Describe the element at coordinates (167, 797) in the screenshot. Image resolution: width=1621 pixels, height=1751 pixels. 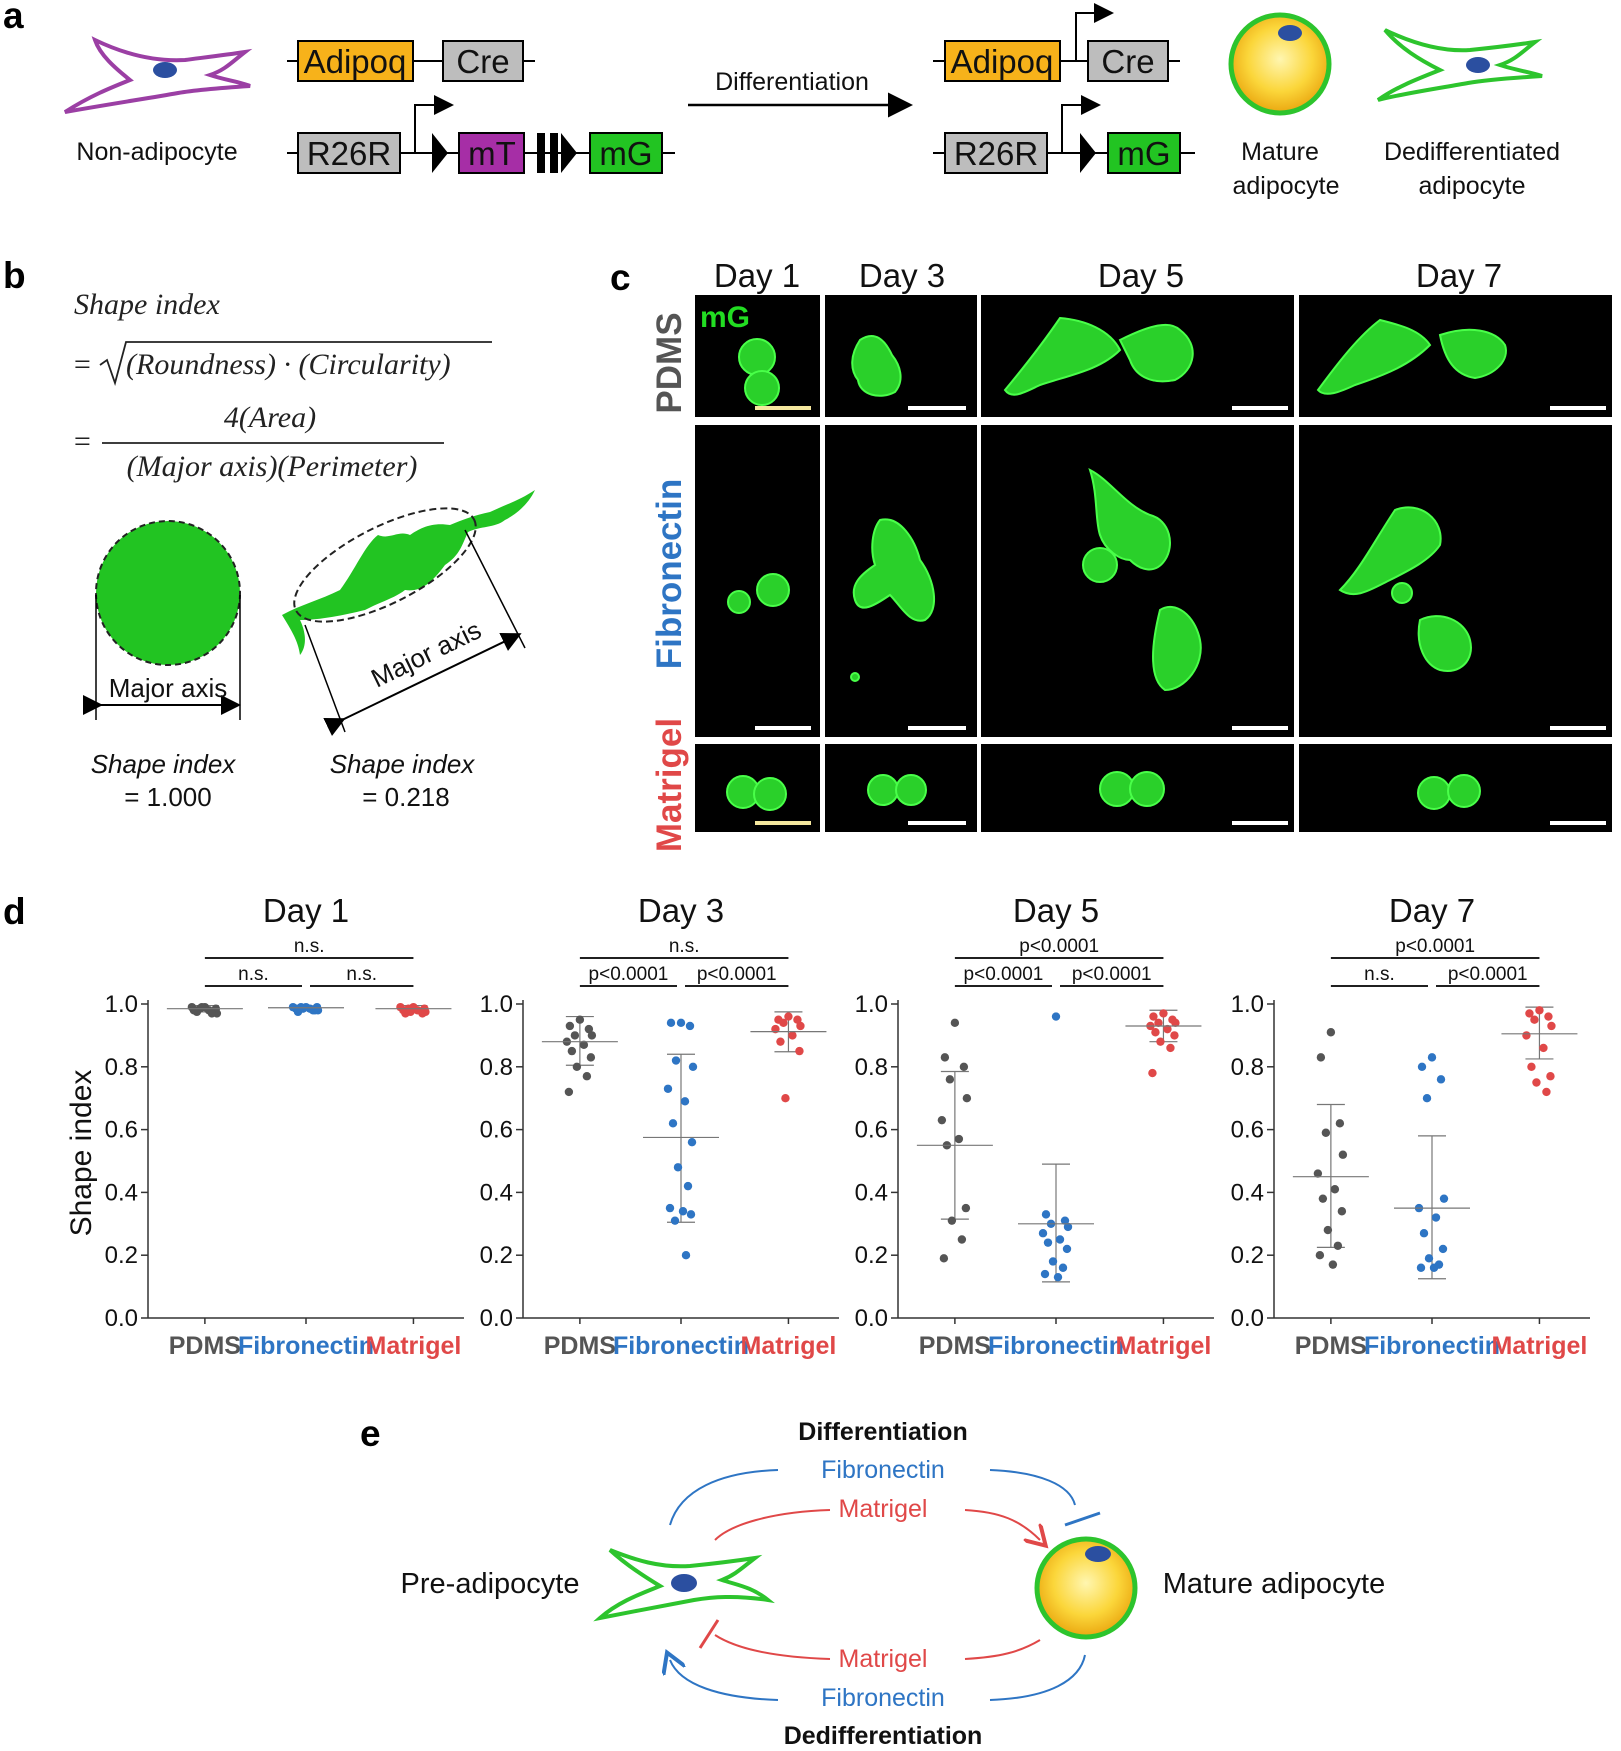
I see `circle-shape-index-value: = 1.000` at that location.